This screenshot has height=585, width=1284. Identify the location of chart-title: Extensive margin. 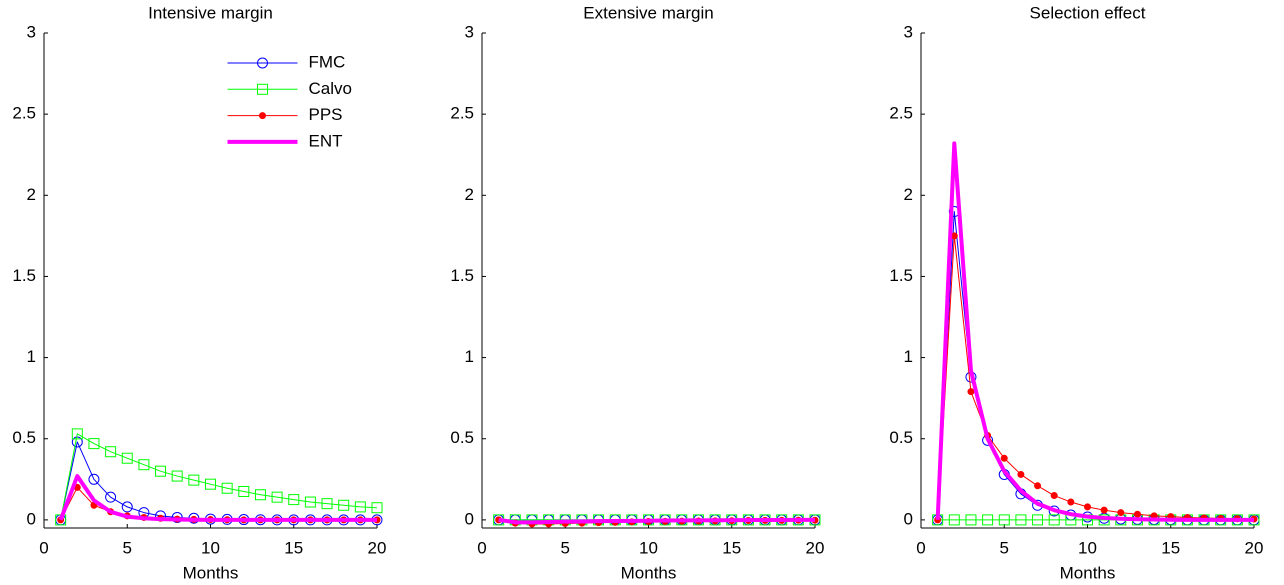
(648, 12).